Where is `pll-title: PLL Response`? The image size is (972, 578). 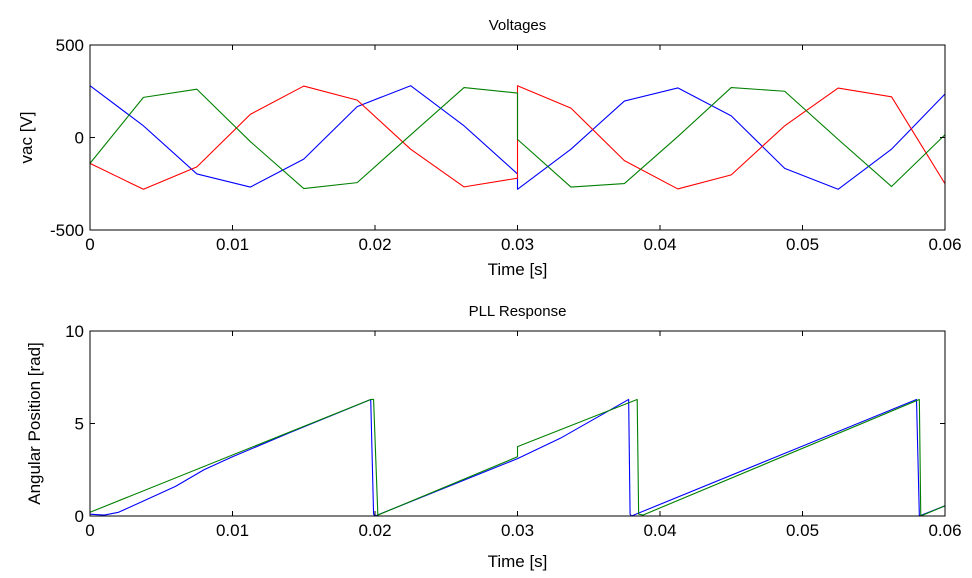
pll-title: PLL Response is located at coordinates (518, 311).